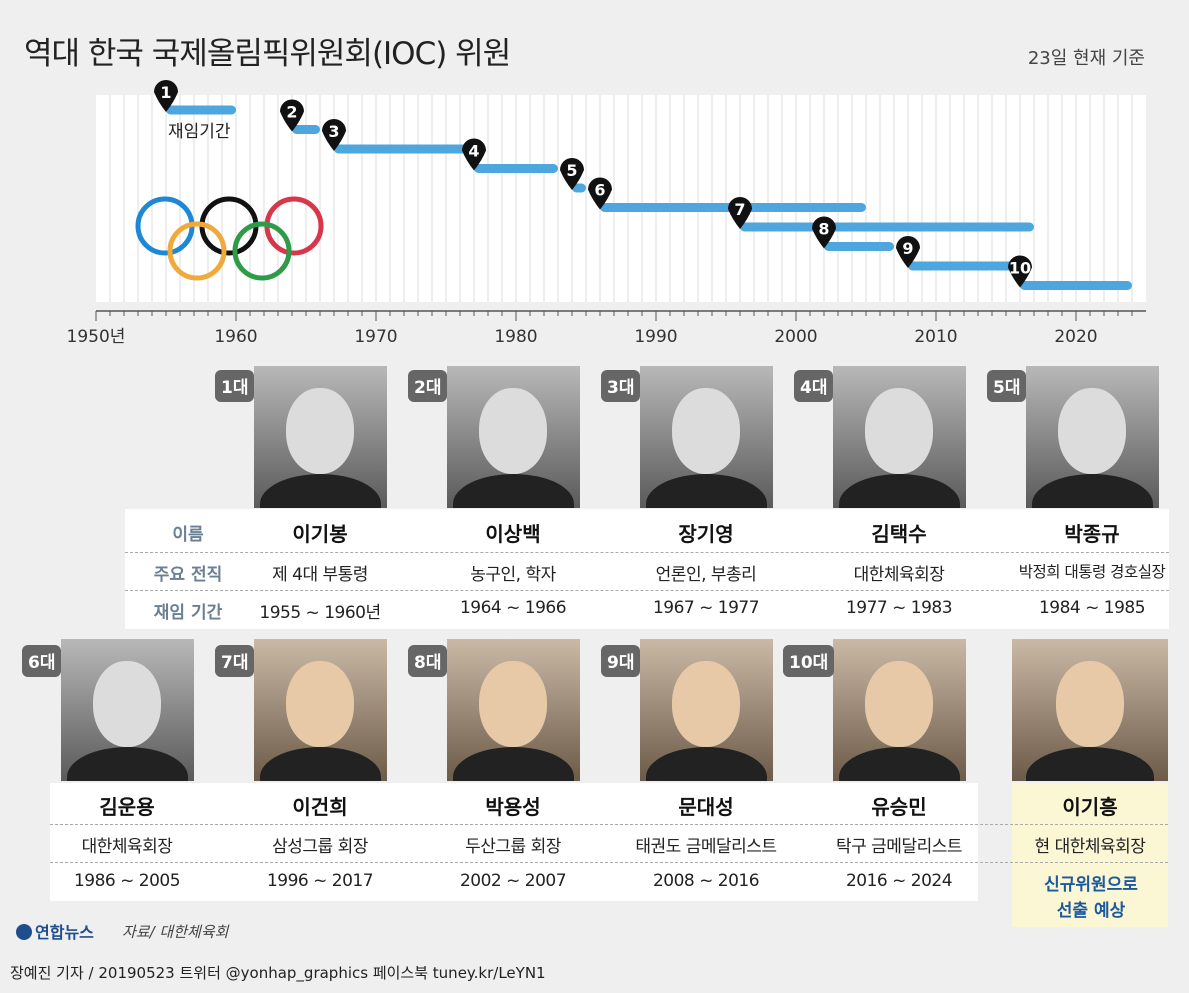 This screenshot has width=1189, height=993. What do you see at coordinates (513, 575) in the screenshot?
I see `member-2-position: 농구인, 학자` at bounding box center [513, 575].